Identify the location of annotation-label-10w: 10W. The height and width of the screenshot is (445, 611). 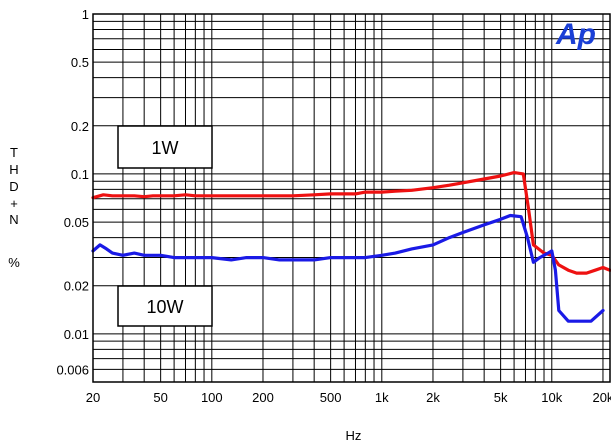
(164, 307).